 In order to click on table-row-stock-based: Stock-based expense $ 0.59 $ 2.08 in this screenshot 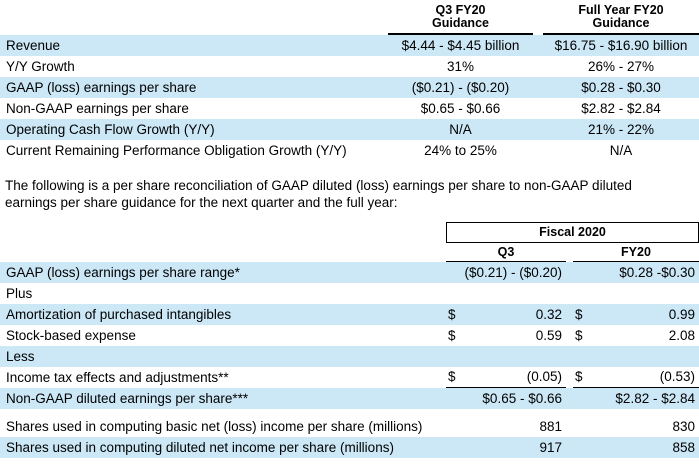, I will do `click(349, 335)`.